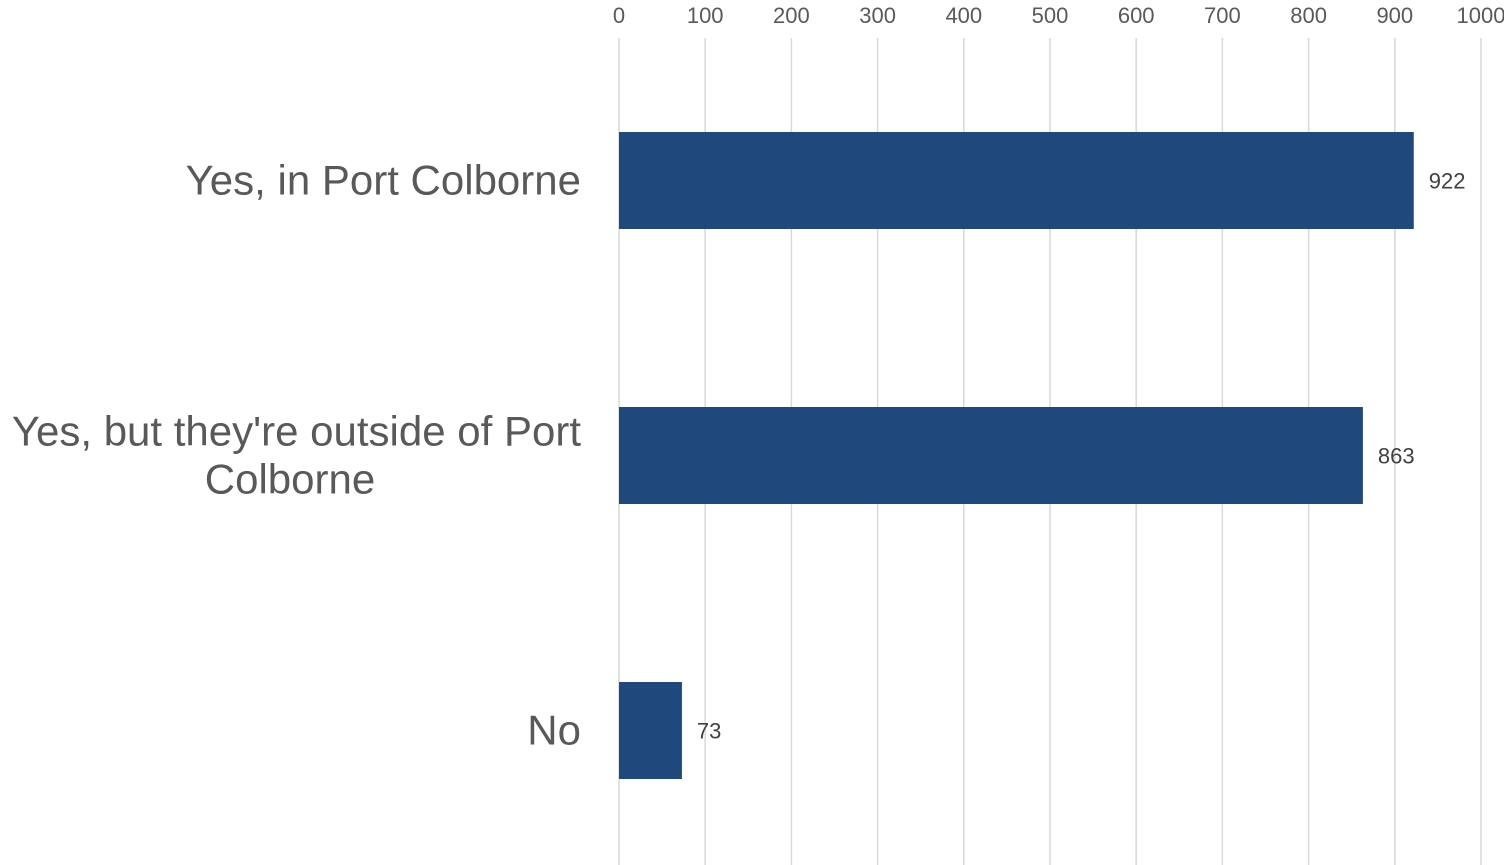 Image resolution: width=1504 pixels, height=865 pixels. I want to click on x-tick-label: 100, so click(705, 15).